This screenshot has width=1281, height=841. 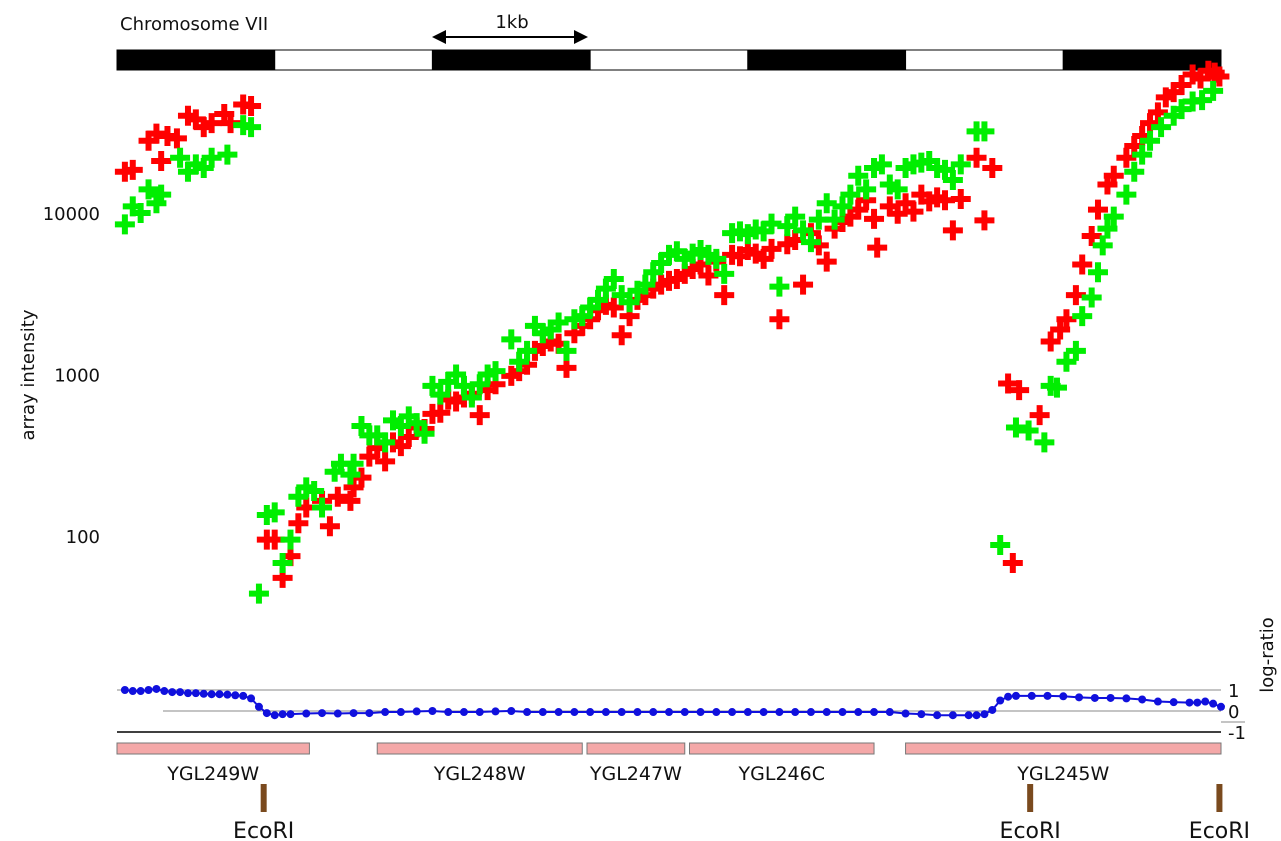 What do you see at coordinates (194, 24) in the screenshot?
I see `chart-title: Chromosome VII` at bounding box center [194, 24].